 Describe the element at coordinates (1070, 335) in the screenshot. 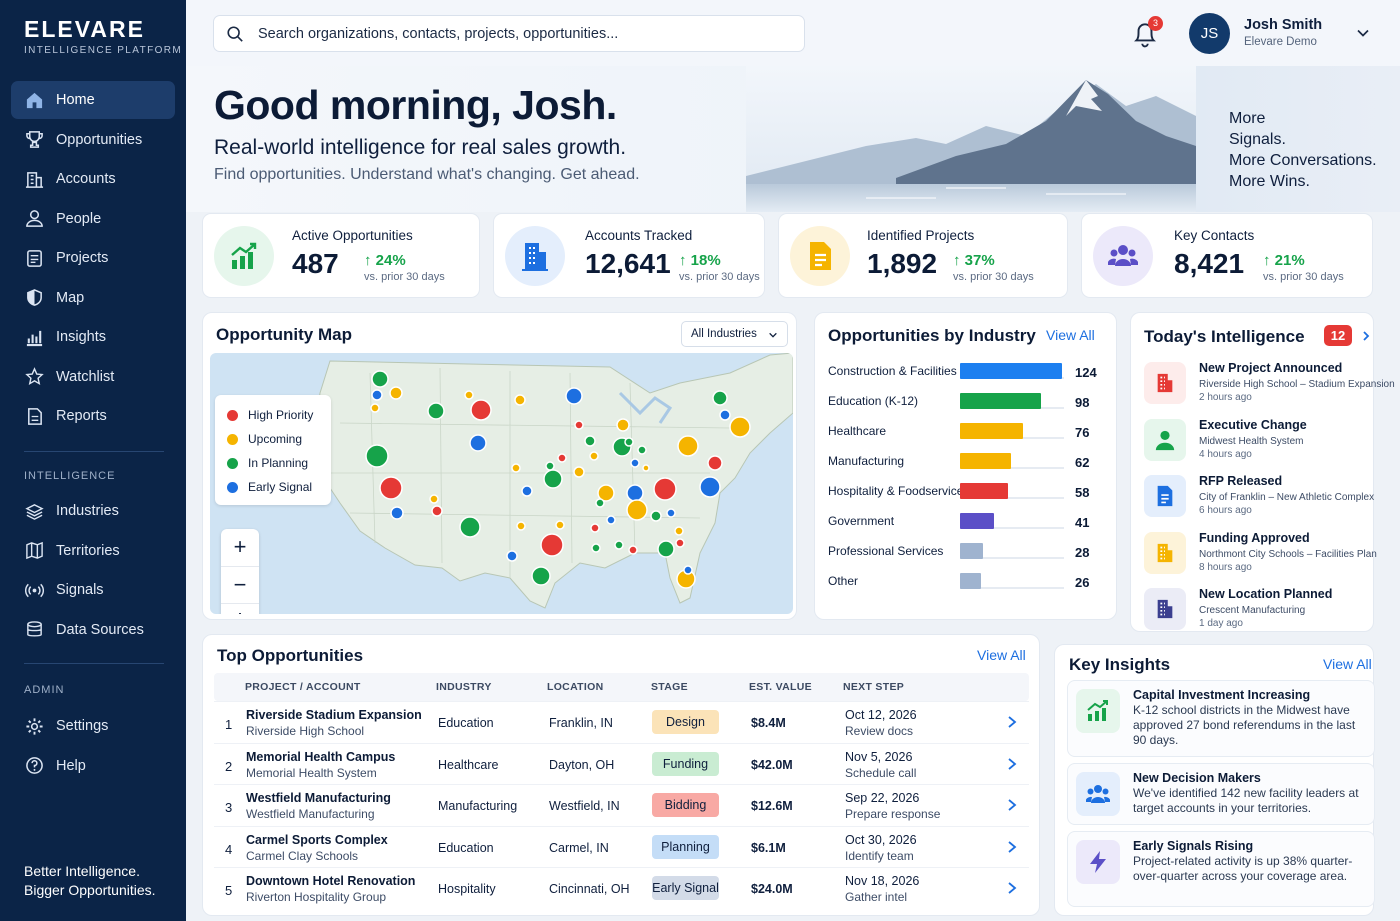

I see `industry-view-all-link: View All` at that location.